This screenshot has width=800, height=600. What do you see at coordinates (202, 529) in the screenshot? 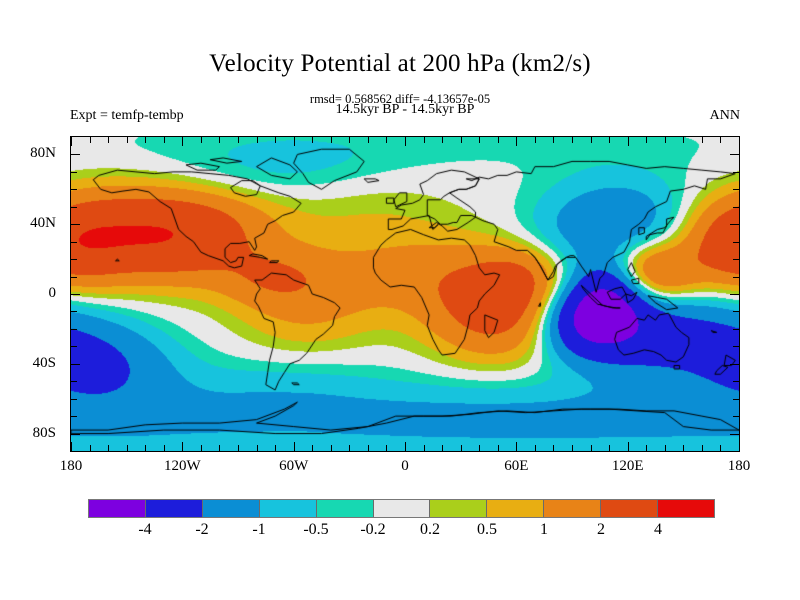
I see `colorbar-tick-label: -2` at bounding box center [202, 529].